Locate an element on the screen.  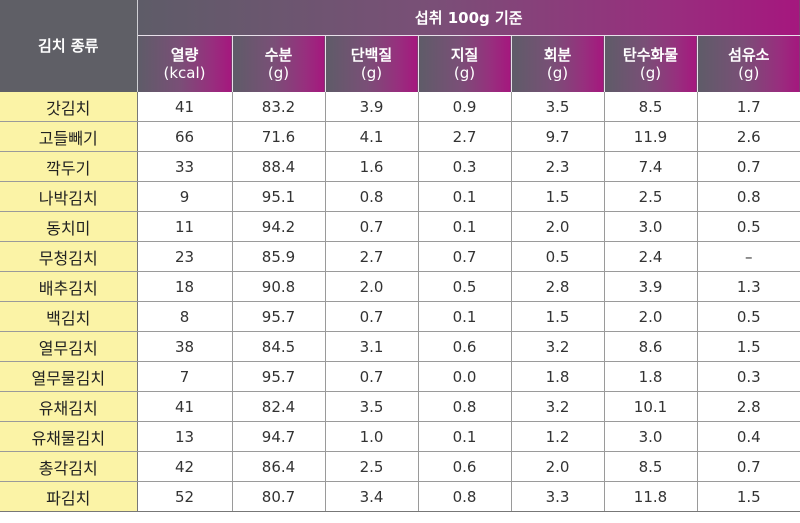
table-row: 파김치 52 80.7 3.4 0.8 3.3 11.8 1.5 is located at coordinates (400, 496).